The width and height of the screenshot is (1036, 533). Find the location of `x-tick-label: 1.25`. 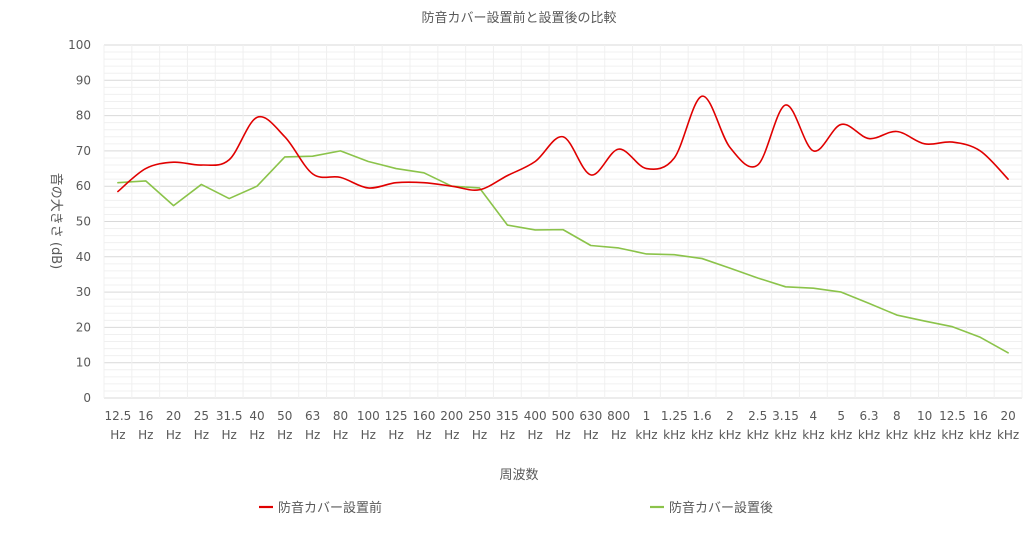

x-tick-label: 1.25 is located at coordinates (674, 416).